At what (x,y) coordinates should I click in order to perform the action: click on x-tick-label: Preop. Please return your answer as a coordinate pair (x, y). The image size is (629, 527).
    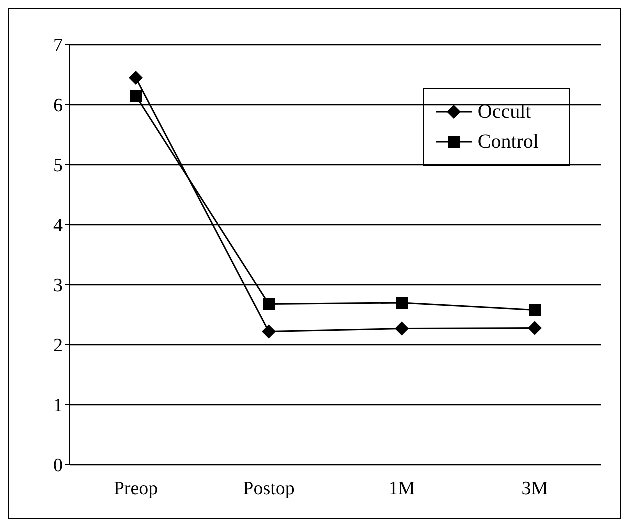
    Looking at the image, I should click on (136, 489).